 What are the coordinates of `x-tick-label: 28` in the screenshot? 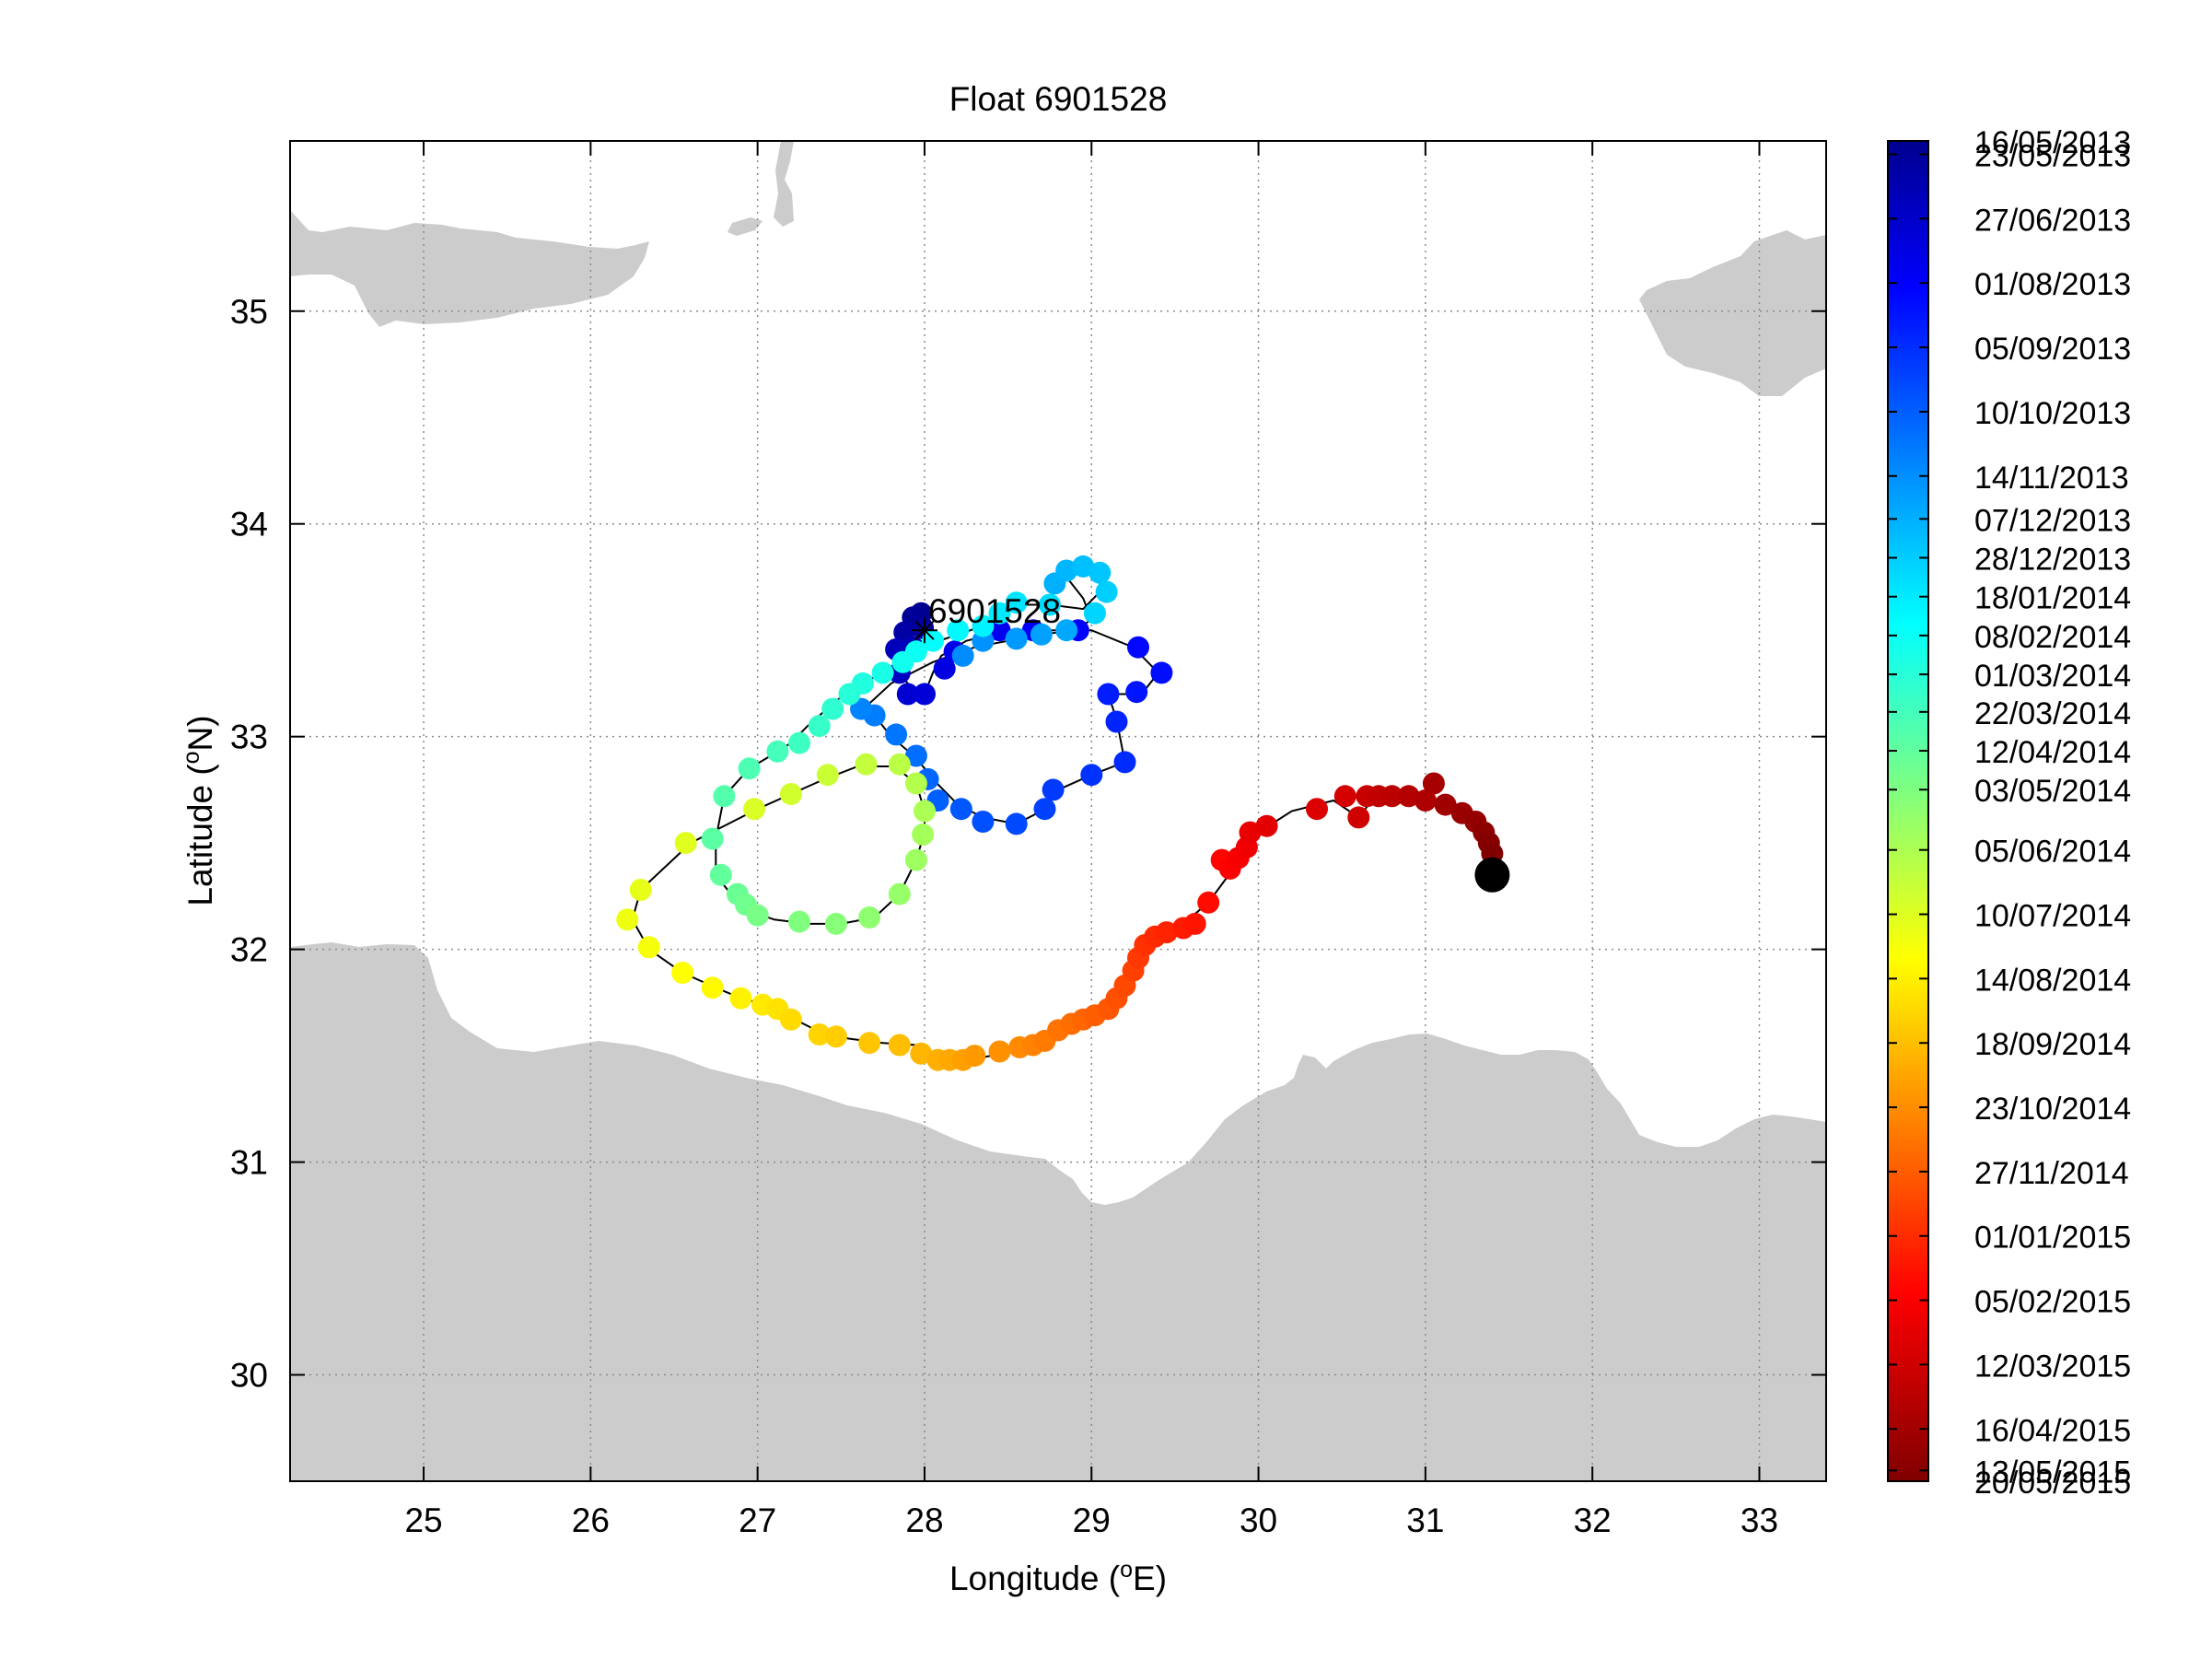 It's located at (924, 1520).